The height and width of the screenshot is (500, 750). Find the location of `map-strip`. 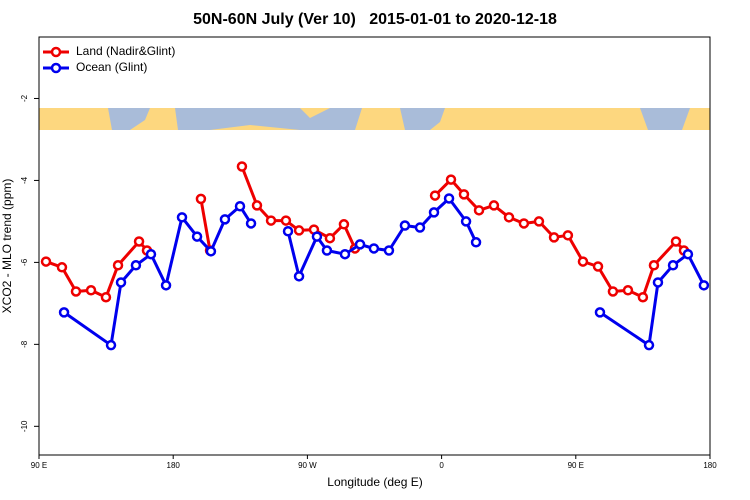

map-strip is located at coordinates (374, 119).